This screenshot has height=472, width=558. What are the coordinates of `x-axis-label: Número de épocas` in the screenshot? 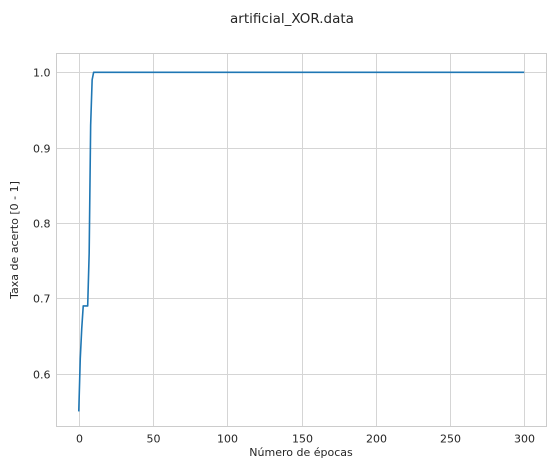 It's located at (301, 452).